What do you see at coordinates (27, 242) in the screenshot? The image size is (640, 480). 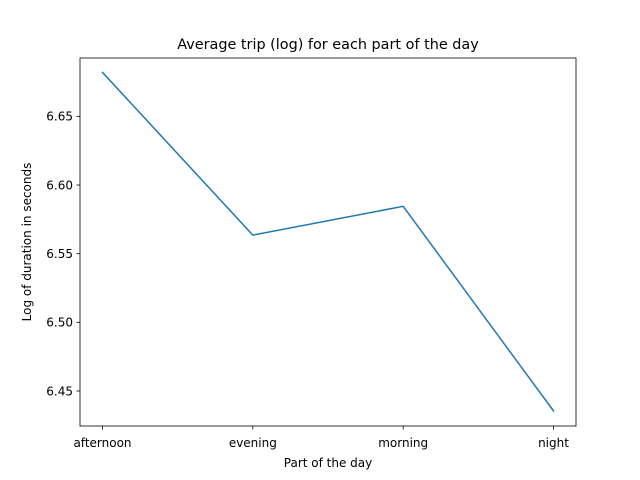 I see `y-axis-label: Log of duration in seconds` at bounding box center [27, 242].